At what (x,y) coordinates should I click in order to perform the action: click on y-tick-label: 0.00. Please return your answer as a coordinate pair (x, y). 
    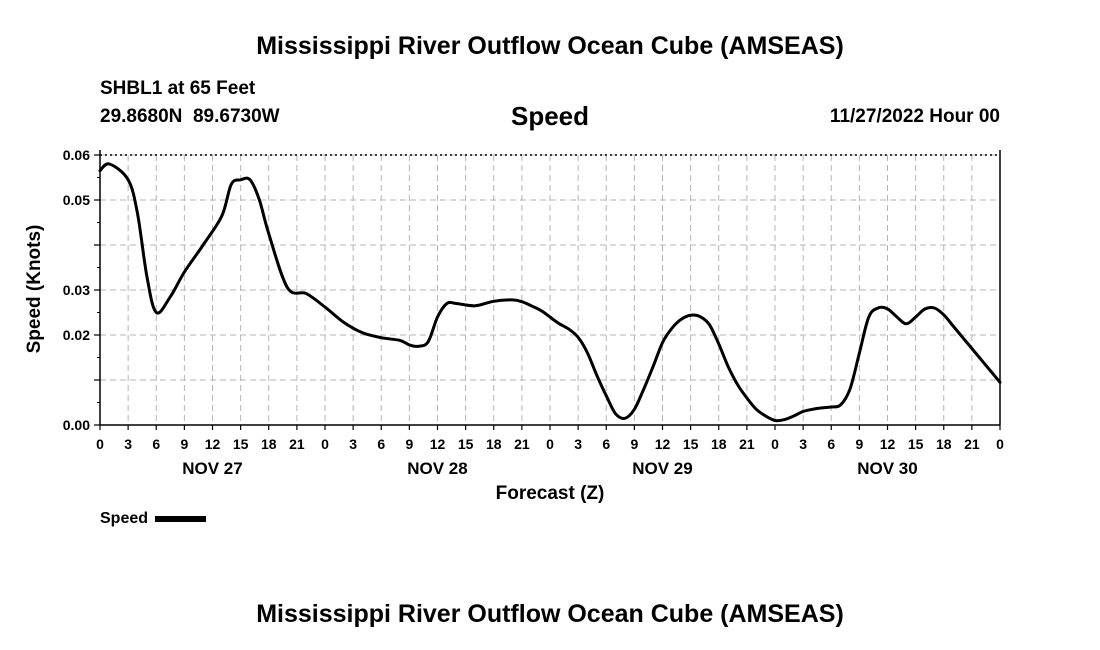
    Looking at the image, I should click on (76, 425).